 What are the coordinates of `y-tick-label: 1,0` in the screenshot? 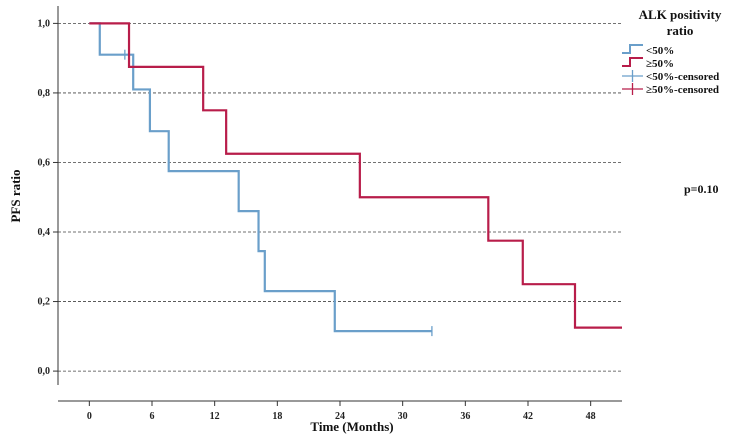 It's located at (44, 23).